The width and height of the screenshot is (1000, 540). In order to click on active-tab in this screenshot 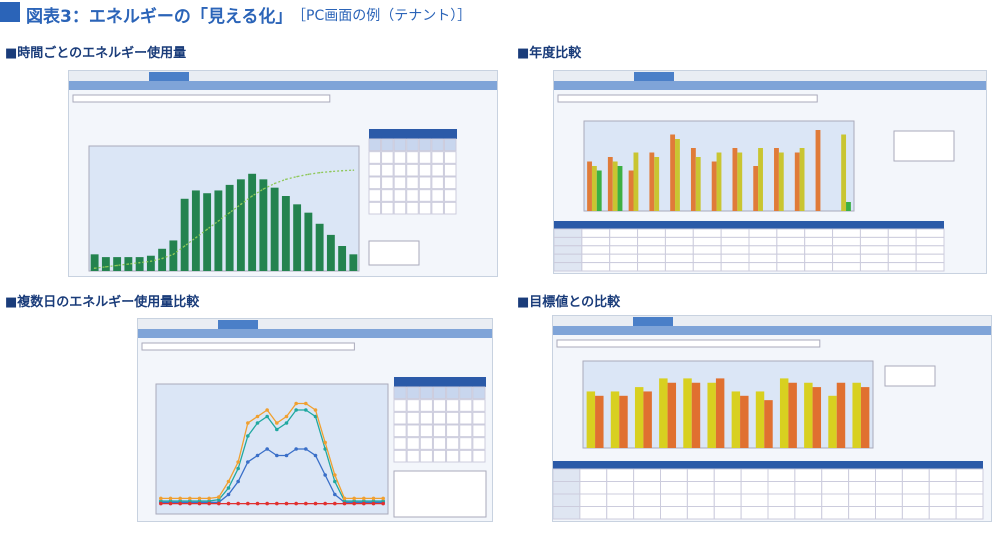, I will do `click(654, 76)`.